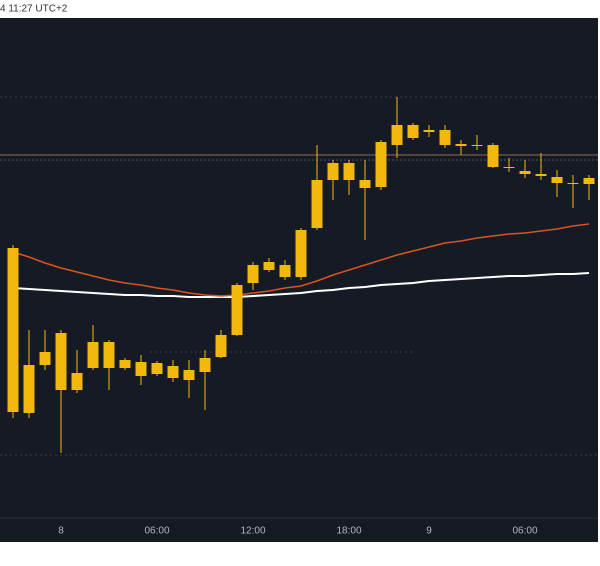  I want to click on x-tick-label: 9, so click(429, 531).